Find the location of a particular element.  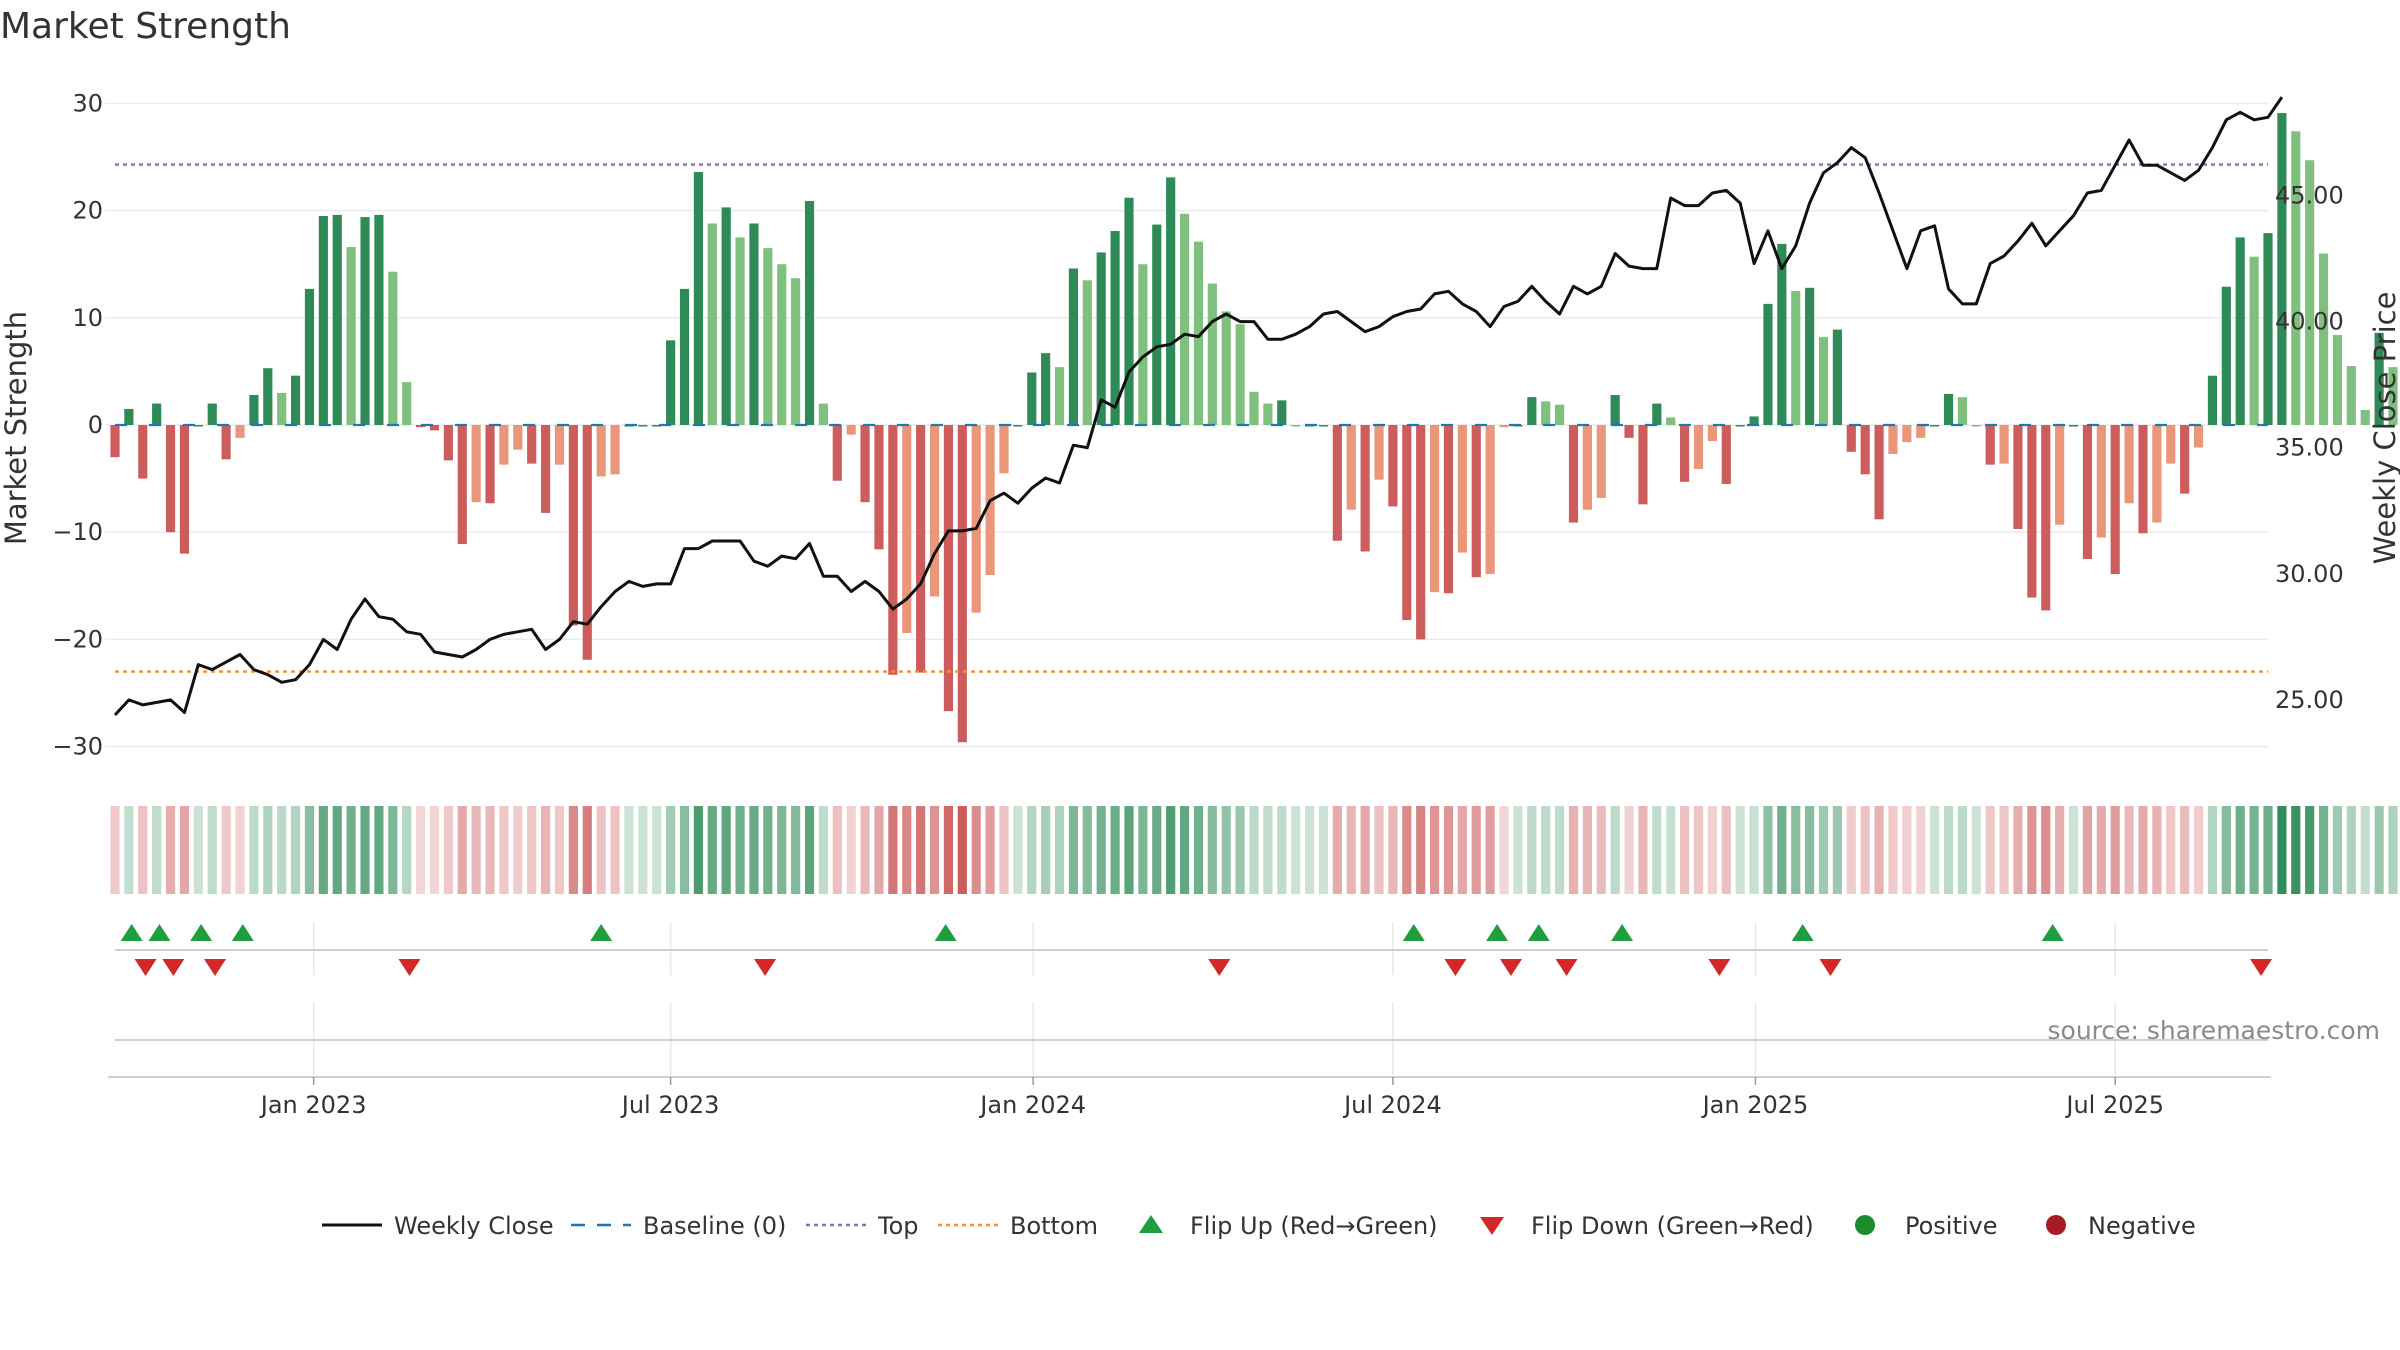

legend-swatch-flip-up is located at coordinates (1151, 1224).